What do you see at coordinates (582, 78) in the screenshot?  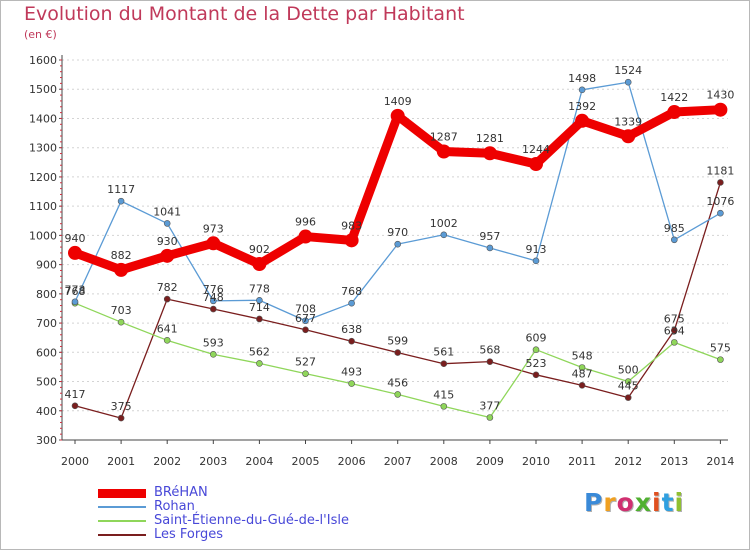 I see `data-label: 1498` at bounding box center [582, 78].